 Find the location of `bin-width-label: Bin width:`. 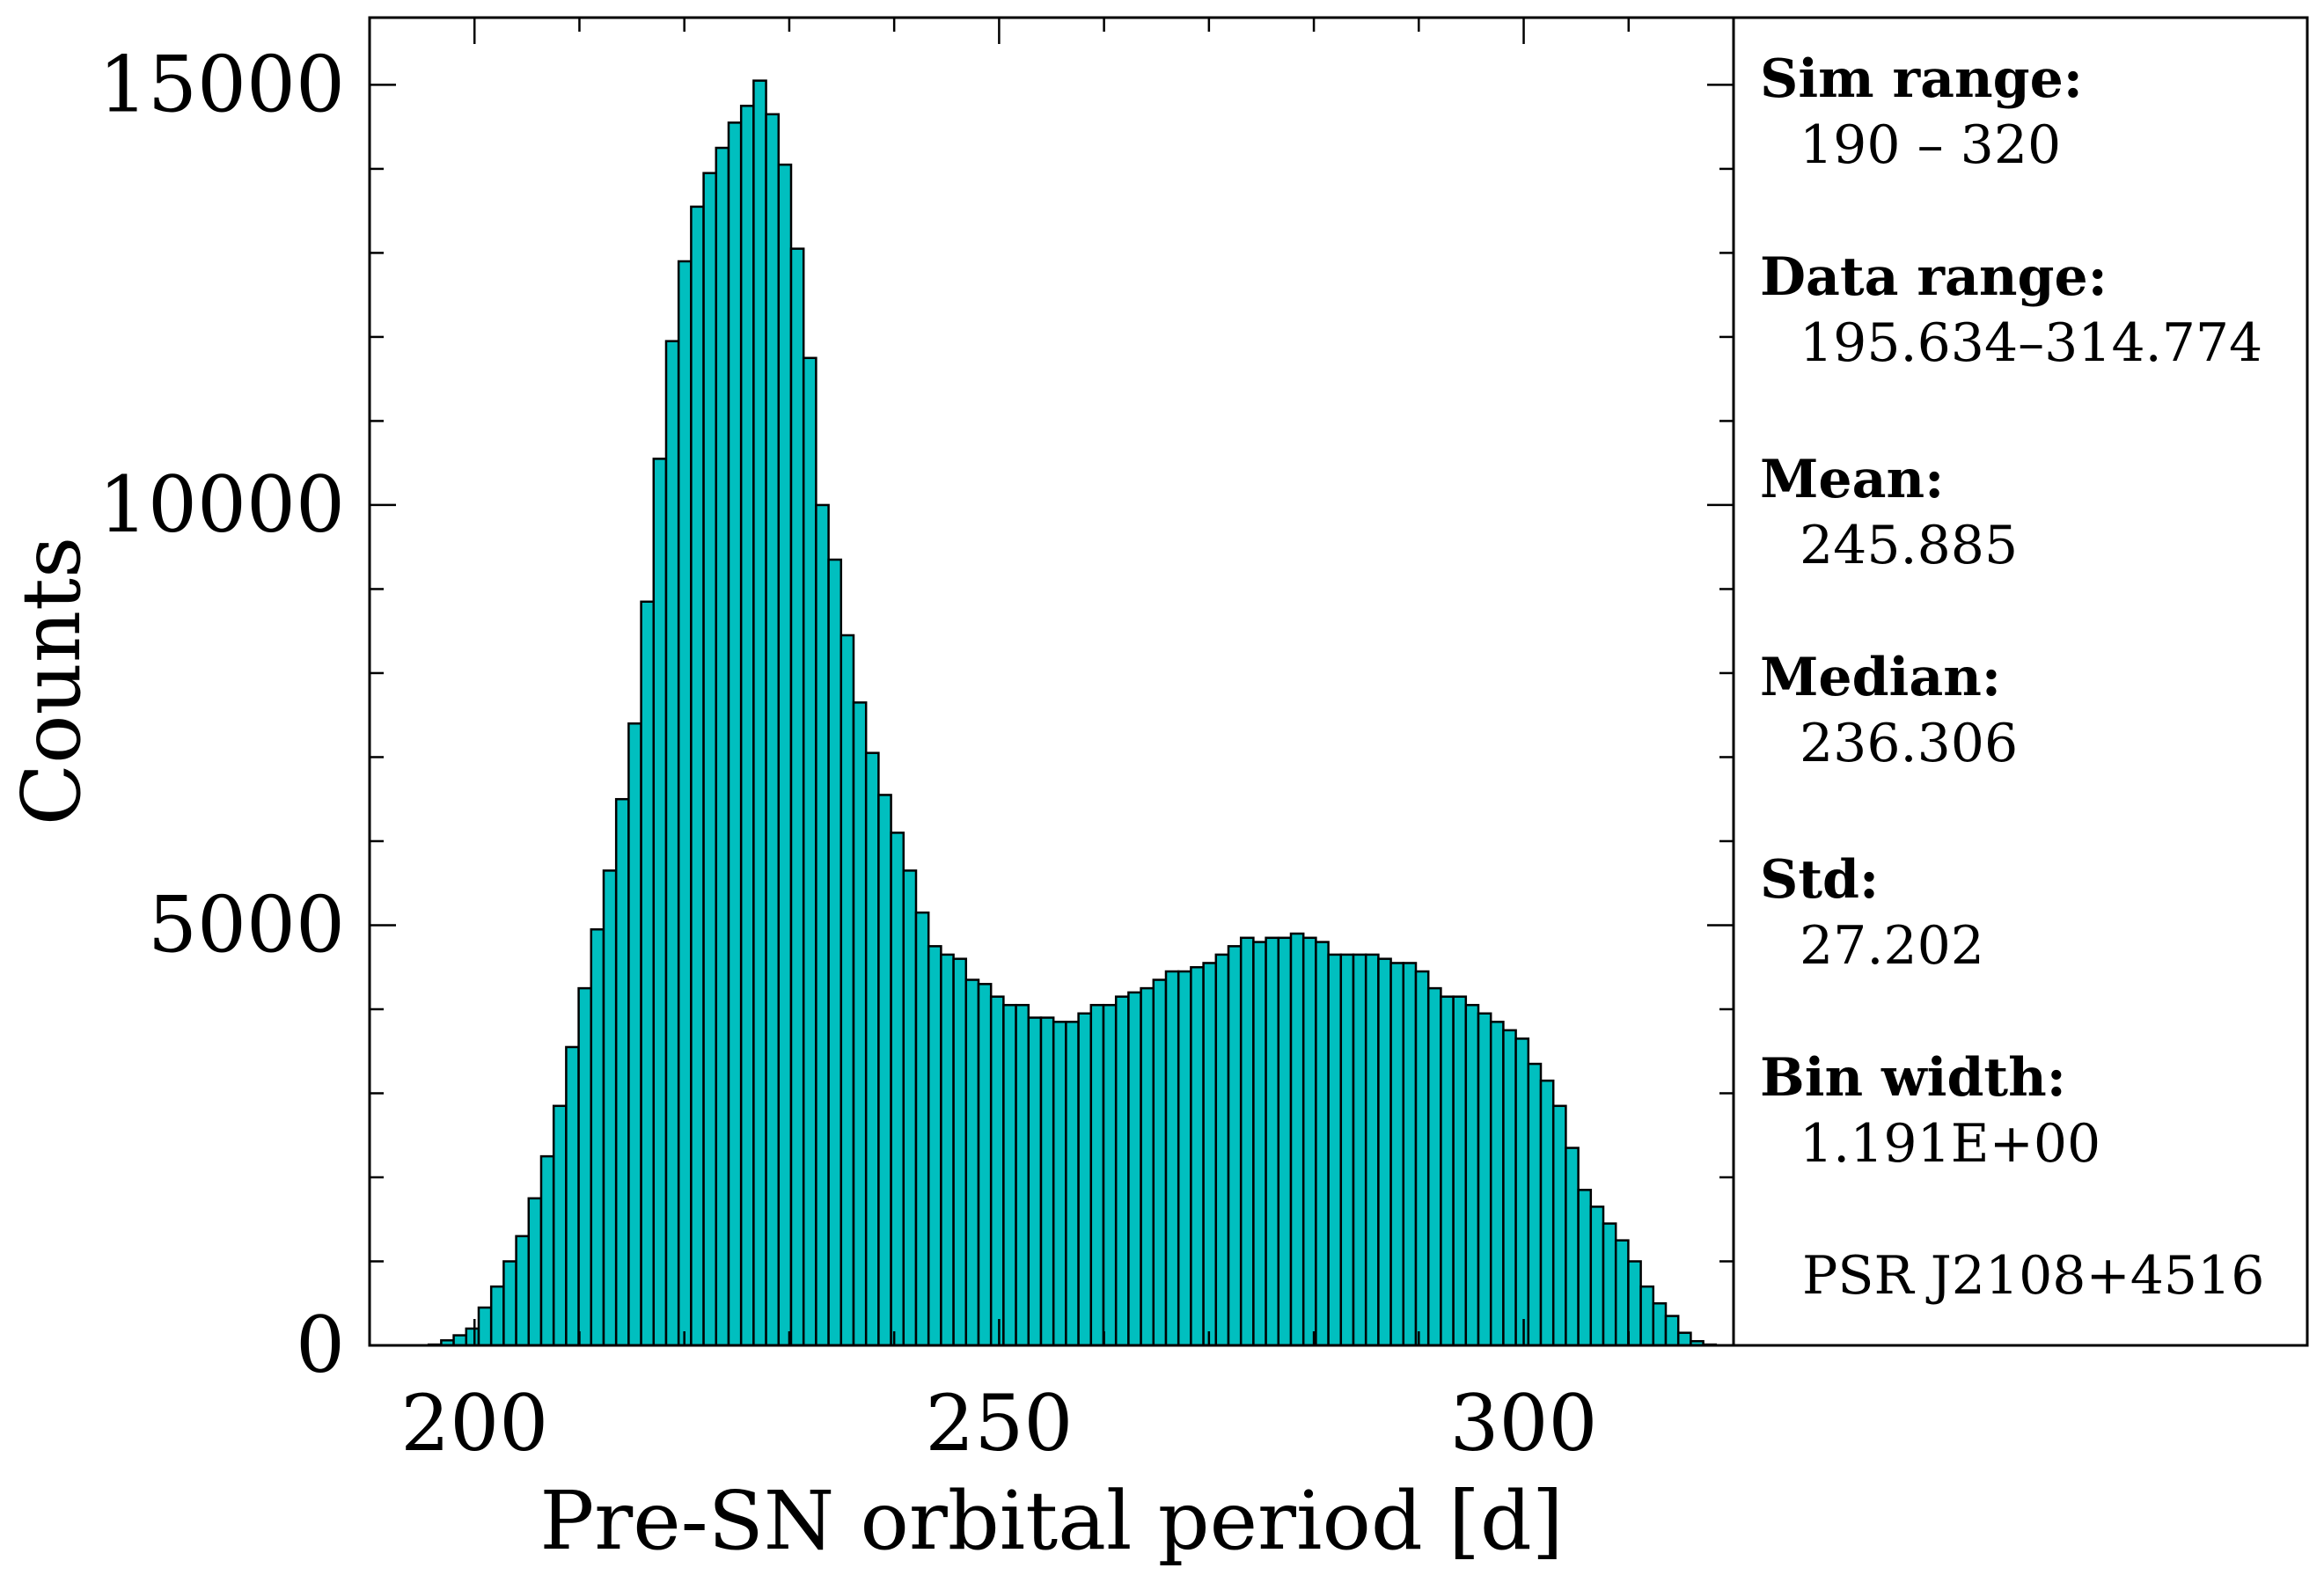

bin-width-label: Bin width: is located at coordinates (1913, 1078).